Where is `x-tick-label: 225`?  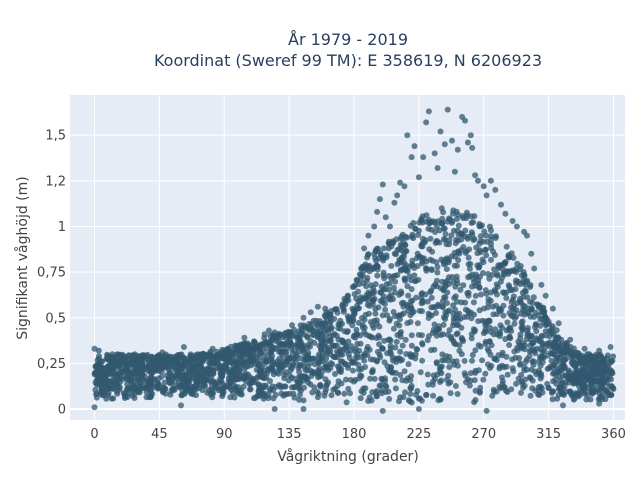 x-tick-label: 225 is located at coordinates (418, 434).